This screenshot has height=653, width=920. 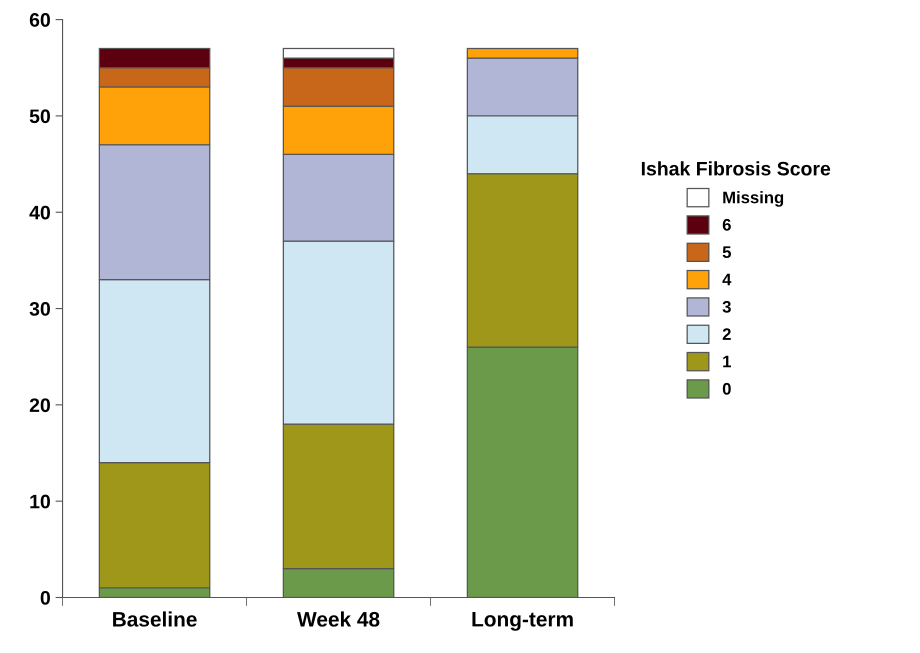 I want to click on x-tick-label: Long-term, so click(x=522, y=621).